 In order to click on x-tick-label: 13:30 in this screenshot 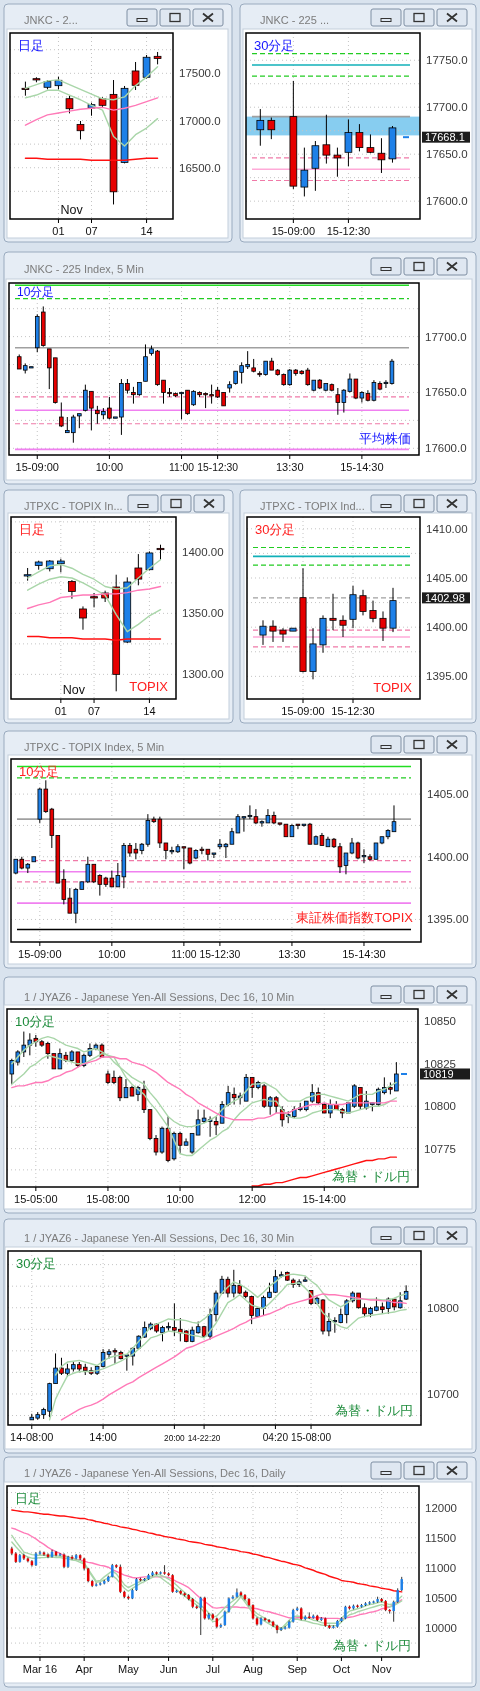, I will do `click(292, 954)`.